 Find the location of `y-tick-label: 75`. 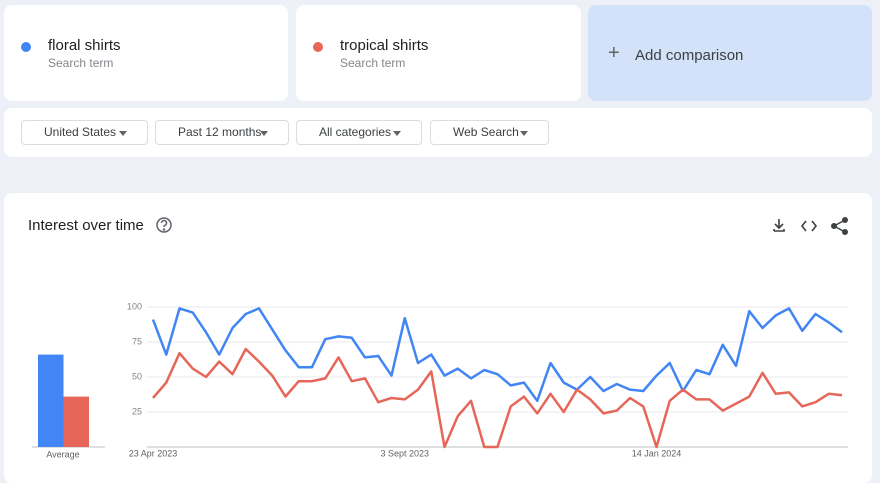

y-tick-label: 75 is located at coordinates (137, 341).